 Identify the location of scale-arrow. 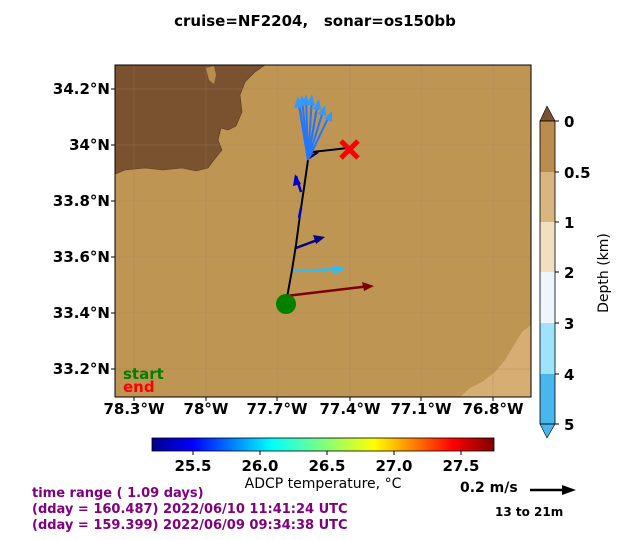
(553, 490).